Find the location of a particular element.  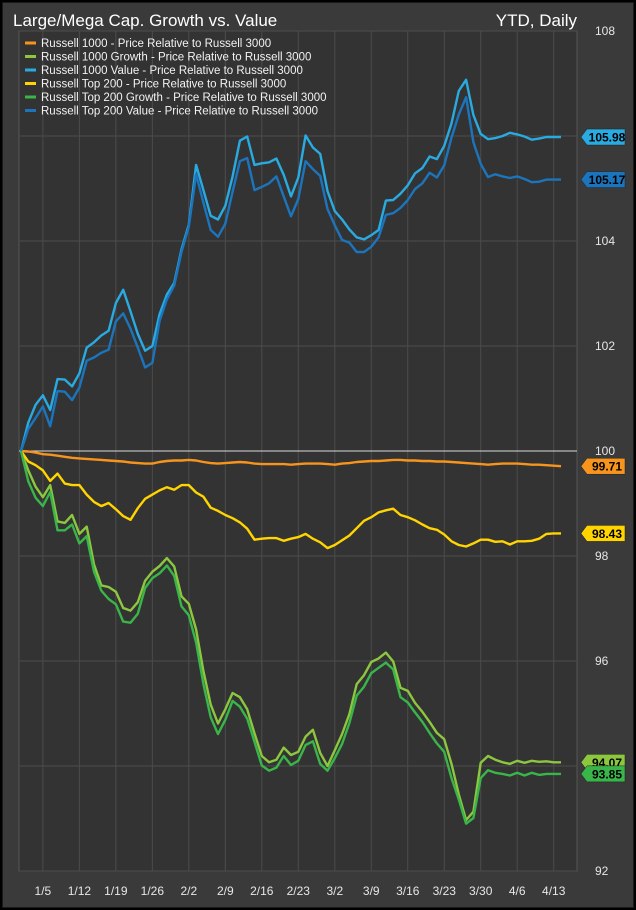

y-tick-label: 108 is located at coordinates (605, 31).